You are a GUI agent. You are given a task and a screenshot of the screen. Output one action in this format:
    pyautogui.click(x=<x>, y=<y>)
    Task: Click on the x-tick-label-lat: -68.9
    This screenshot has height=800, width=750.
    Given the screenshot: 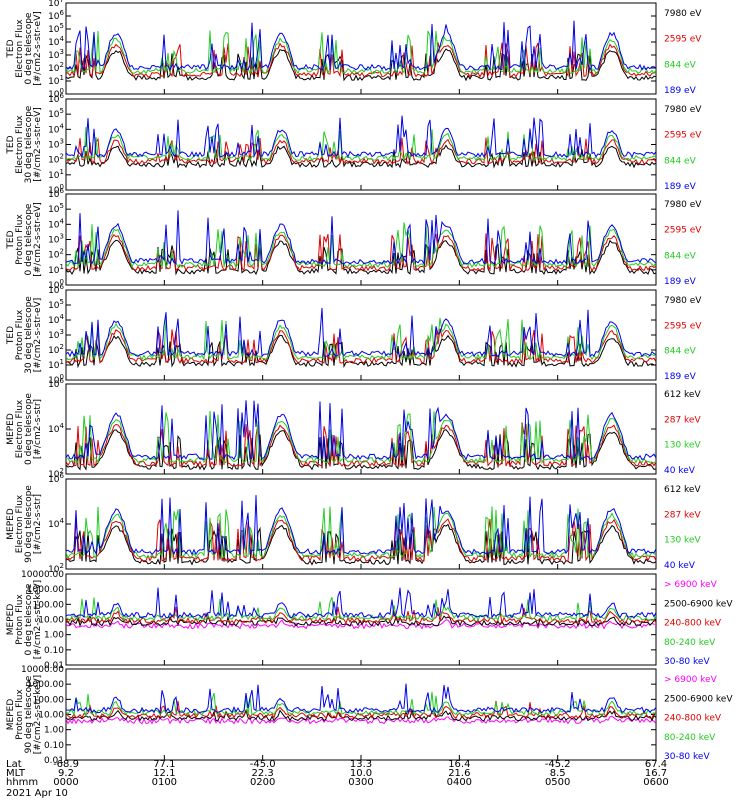 What is the action you would take?
    pyautogui.click(x=66, y=764)
    